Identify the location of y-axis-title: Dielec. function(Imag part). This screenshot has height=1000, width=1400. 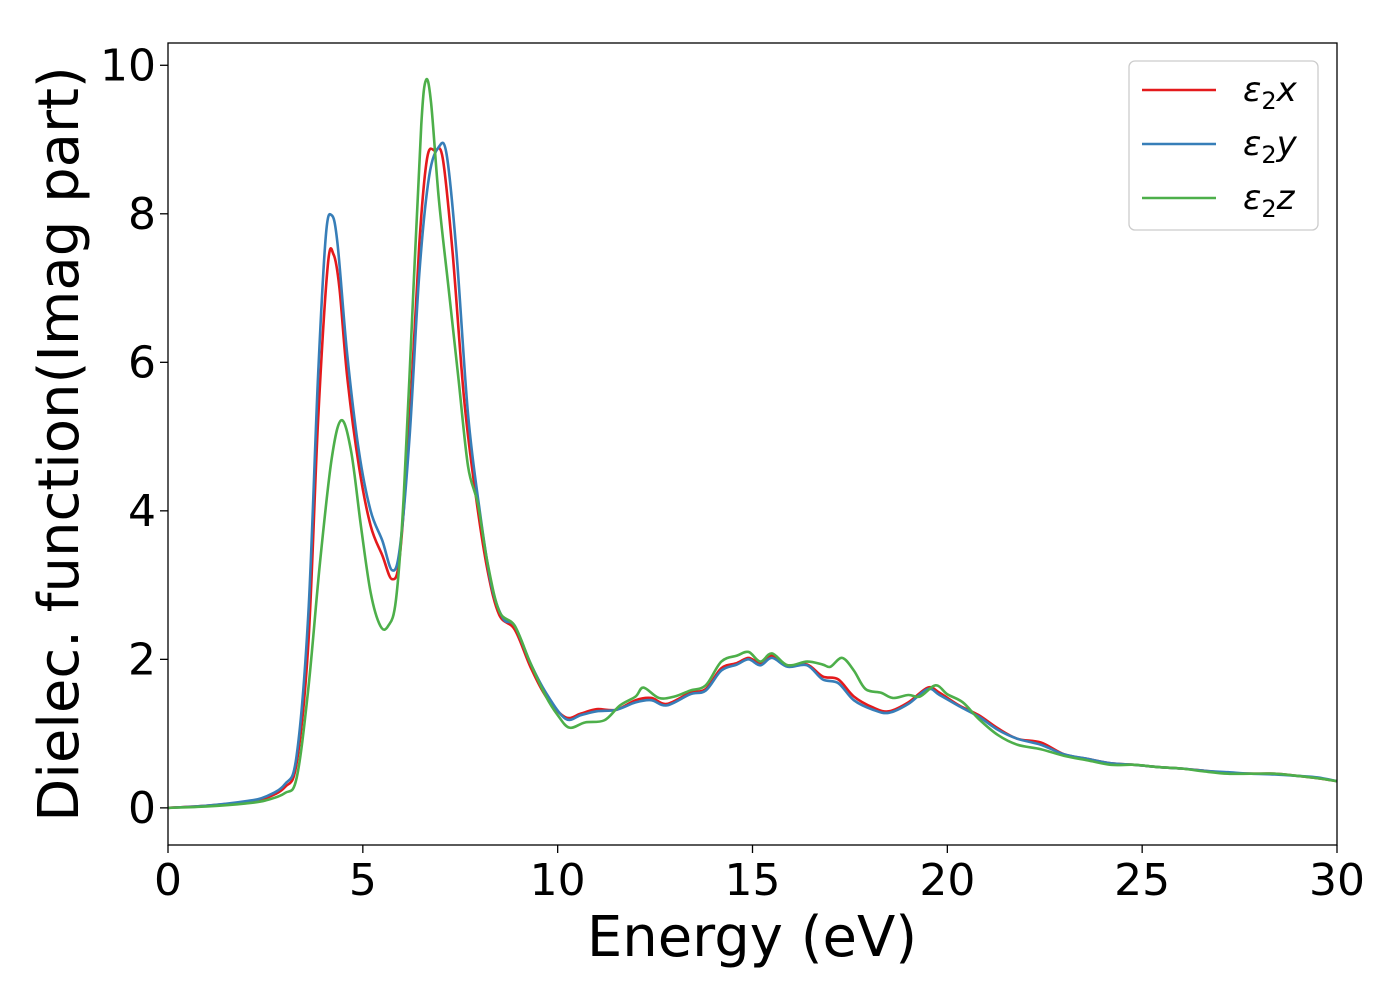
(59, 444).